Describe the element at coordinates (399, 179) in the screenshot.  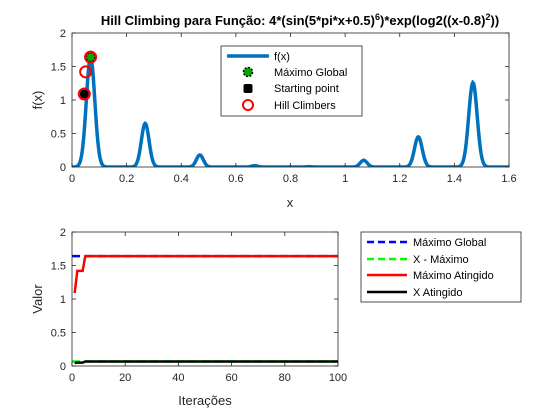
I see `chart-top-xtick-label: 1.2` at that location.